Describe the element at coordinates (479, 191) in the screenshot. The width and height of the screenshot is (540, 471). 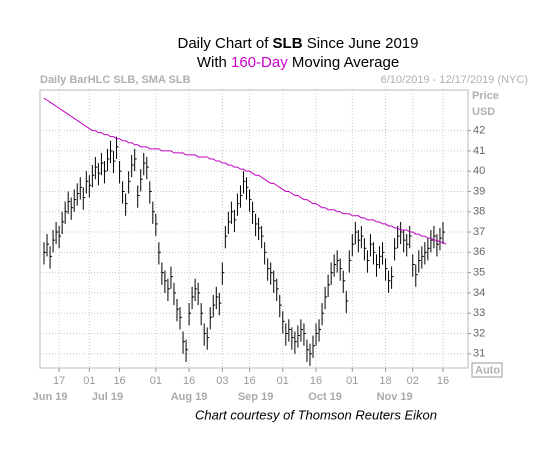
I see `y-tick-label: 39` at that location.